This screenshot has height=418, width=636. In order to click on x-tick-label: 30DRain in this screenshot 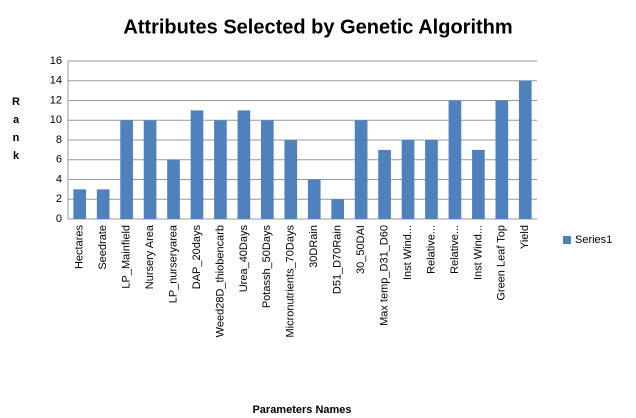, I will do `click(314, 246)`.